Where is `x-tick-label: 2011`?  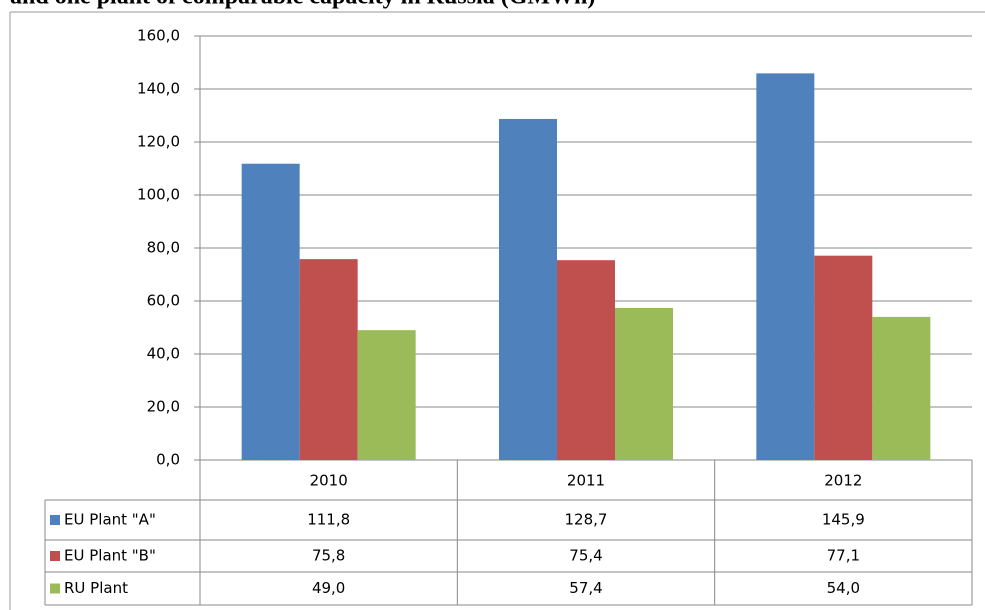 x-tick-label: 2011 is located at coordinates (586, 481).